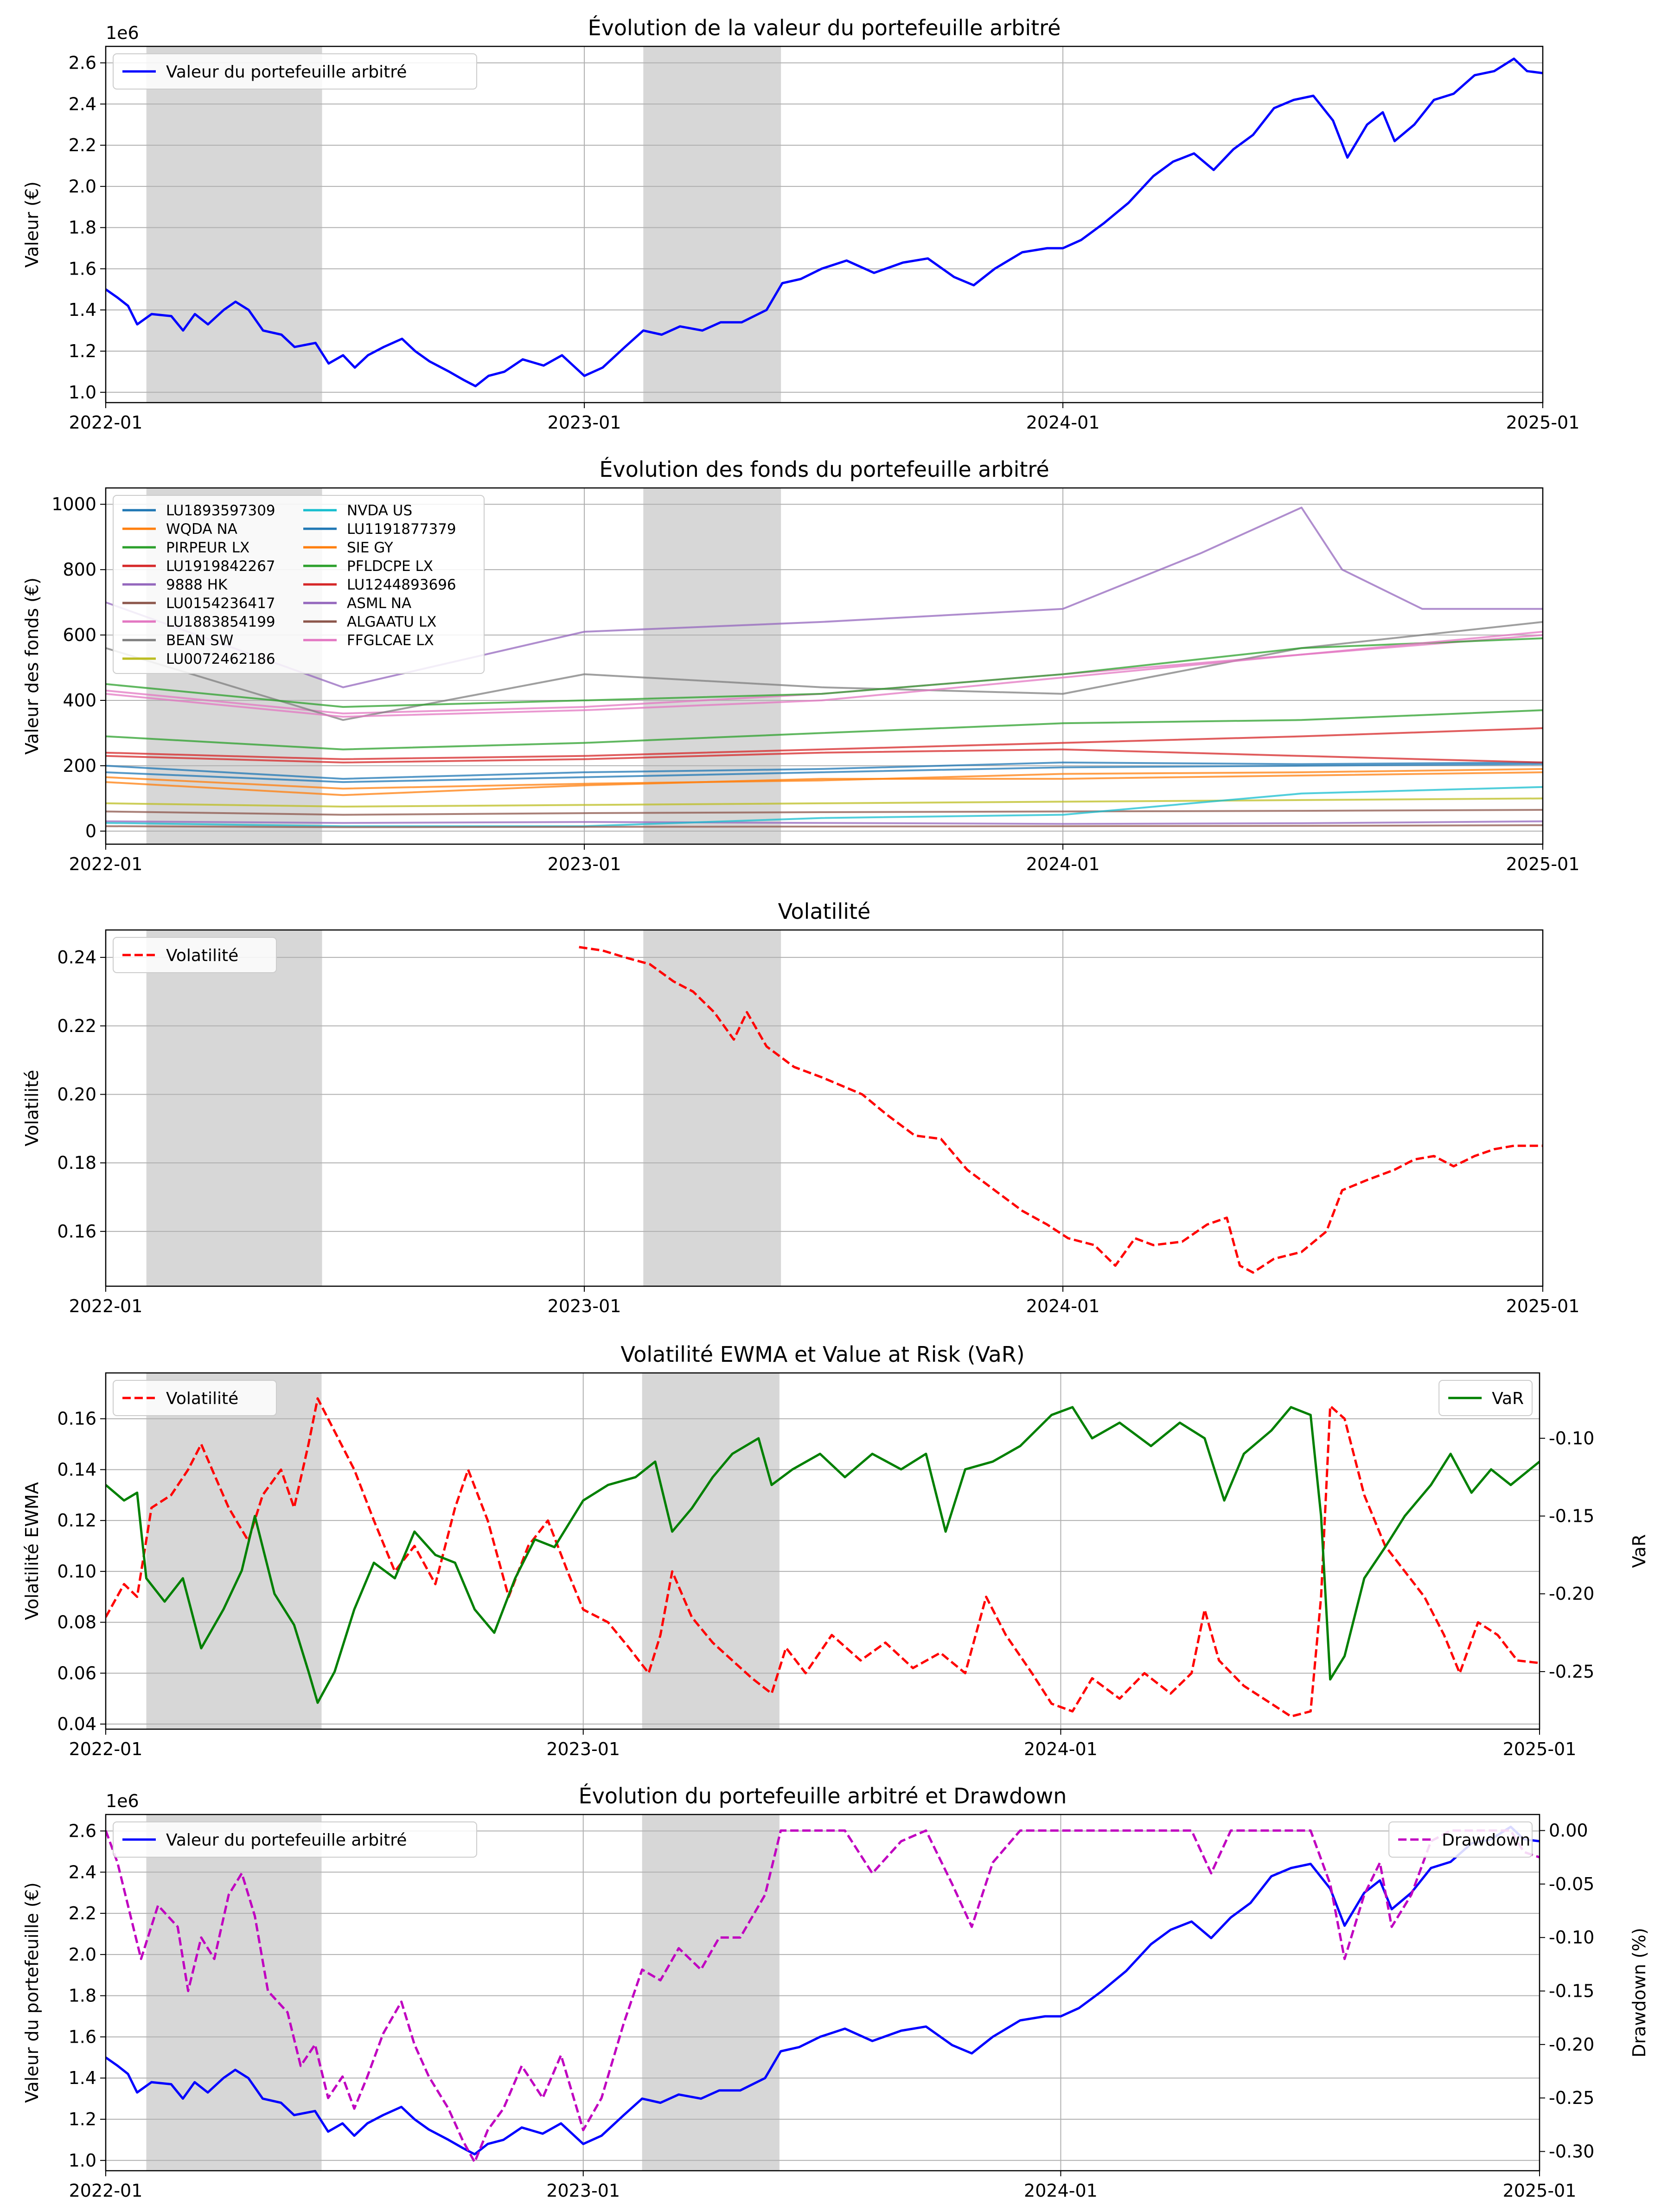  Describe the element at coordinates (197, 585) in the screenshot. I see `legend-entry: 9888 HK` at that location.